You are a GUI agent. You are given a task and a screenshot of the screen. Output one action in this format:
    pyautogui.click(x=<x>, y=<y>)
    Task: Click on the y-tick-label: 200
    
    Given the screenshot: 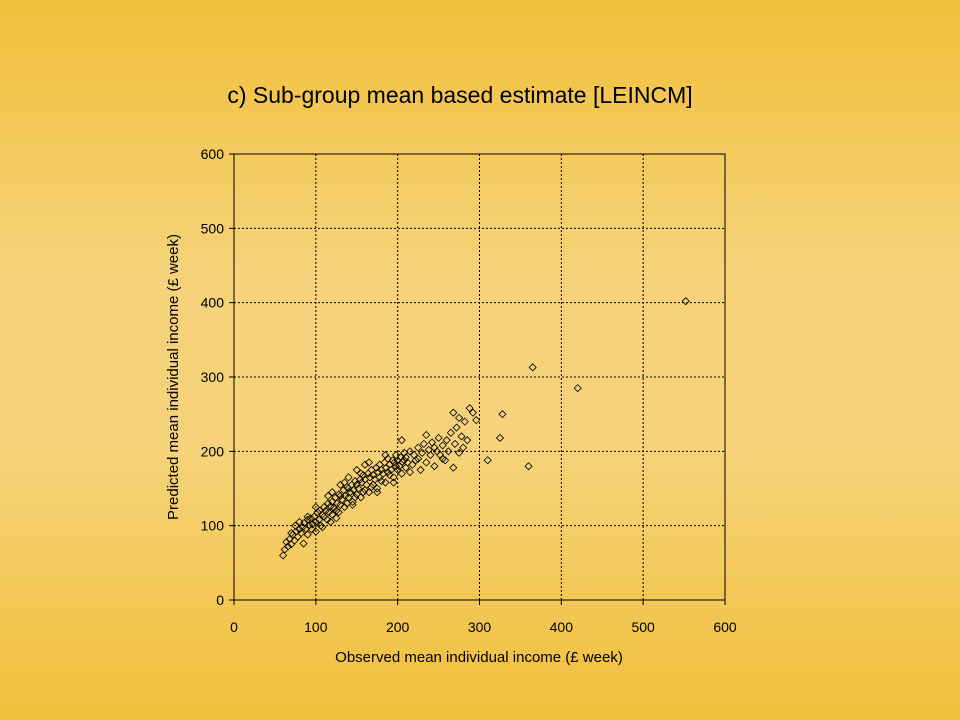 What is the action you would take?
    pyautogui.click(x=213, y=451)
    